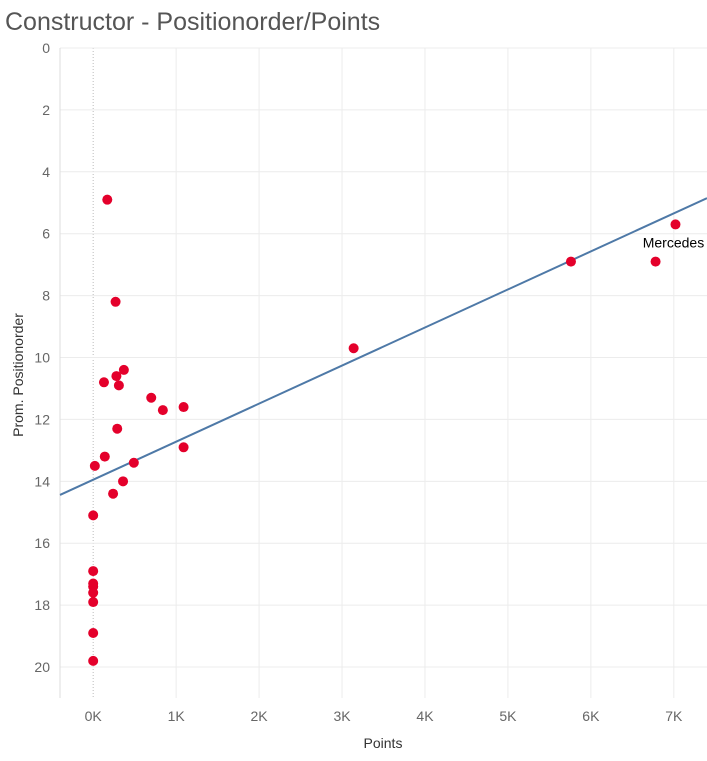  Describe the element at coordinates (42, 419) in the screenshot. I see `y-tick-label: 12` at that location.